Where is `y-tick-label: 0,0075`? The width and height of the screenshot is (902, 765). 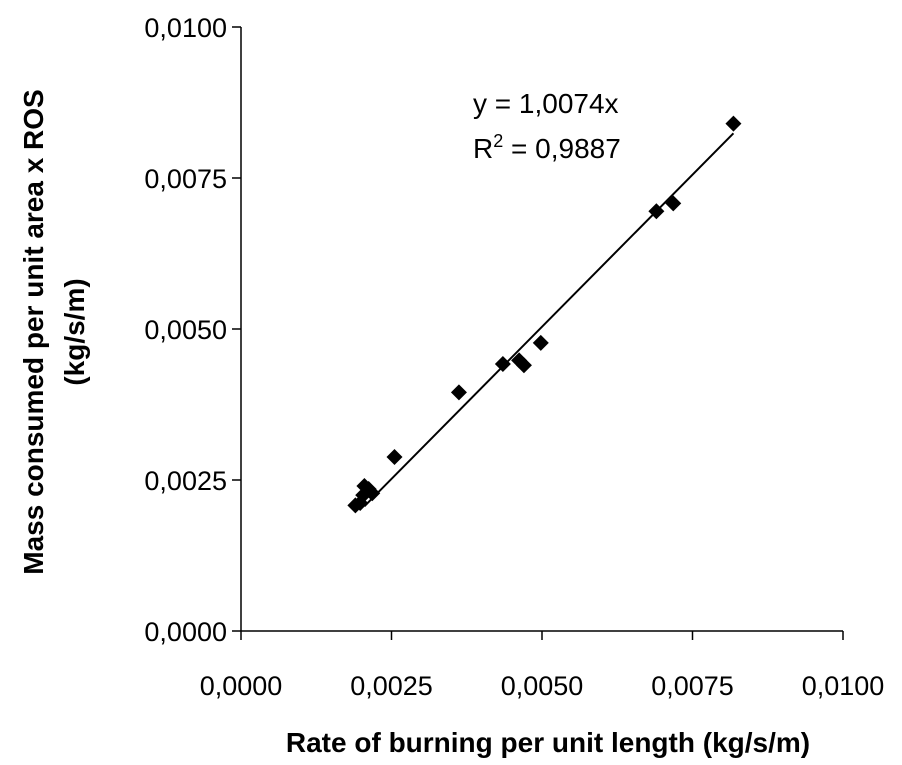 y-tick-label: 0,0075 is located at coordinates (185, 179).